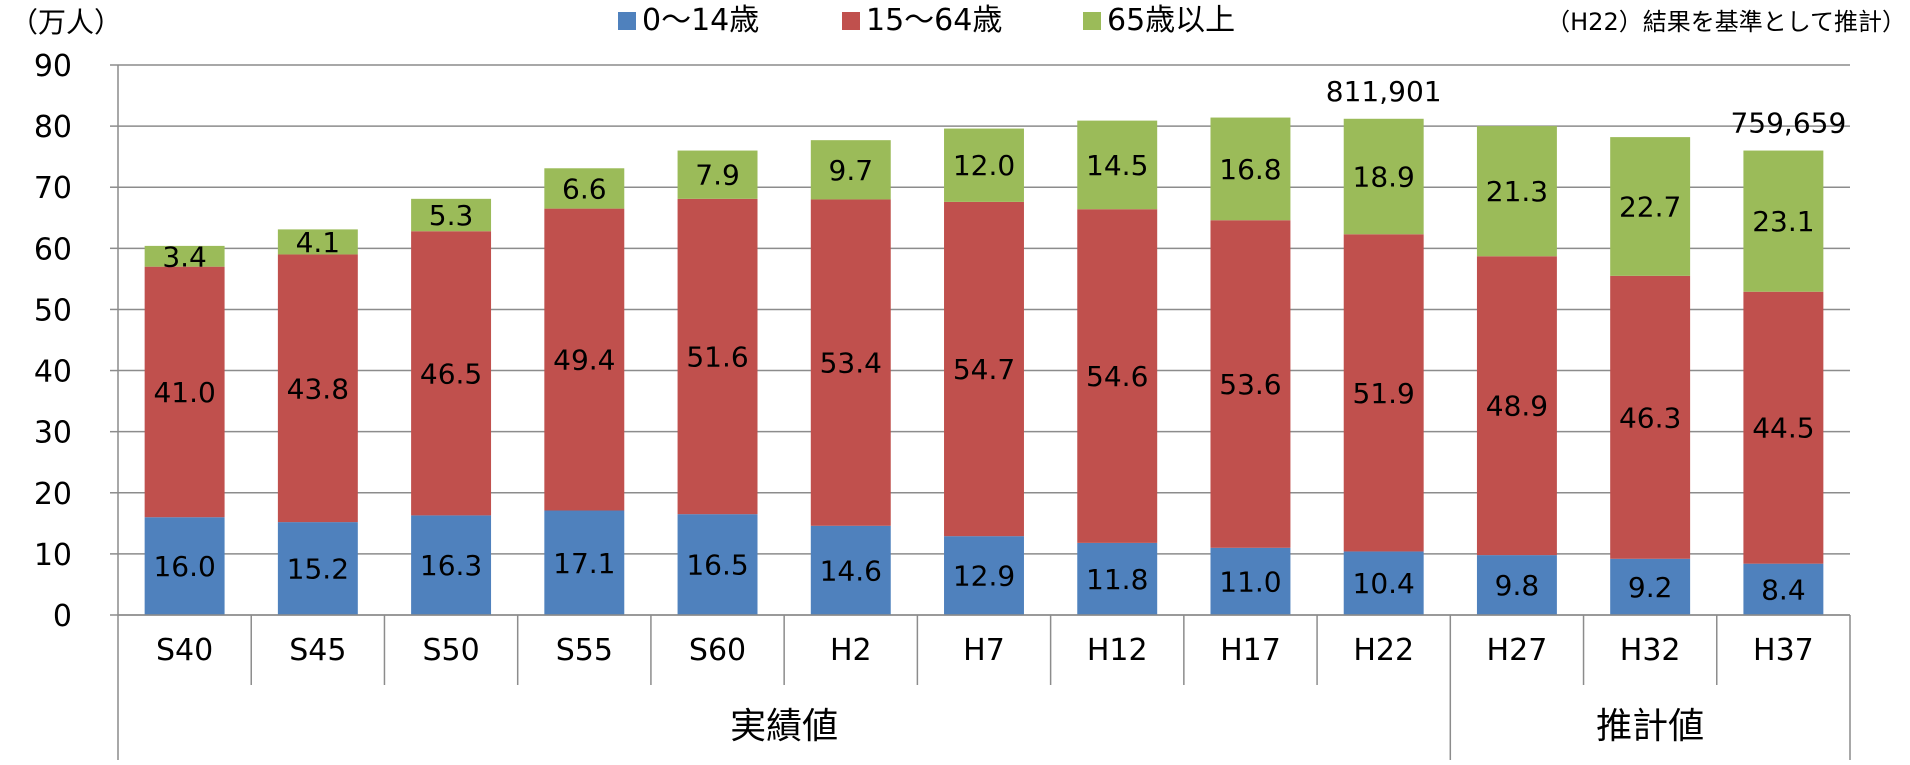 The height and width of the screenshot is (765, 1910). I want to click on data-label: 21.3, so click(1517, 191).